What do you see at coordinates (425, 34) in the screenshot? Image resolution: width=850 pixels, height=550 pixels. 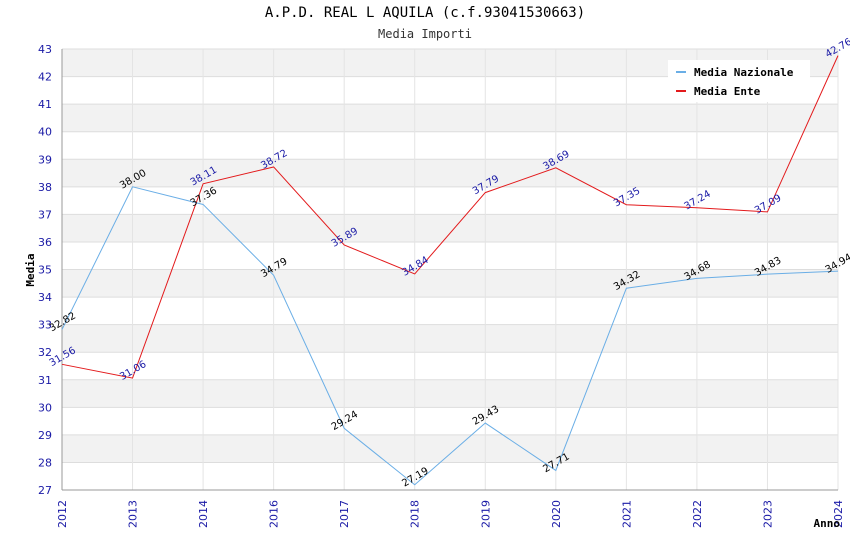 I see `chart-subtitle: Media Importi` at bounding box center [425, 34].